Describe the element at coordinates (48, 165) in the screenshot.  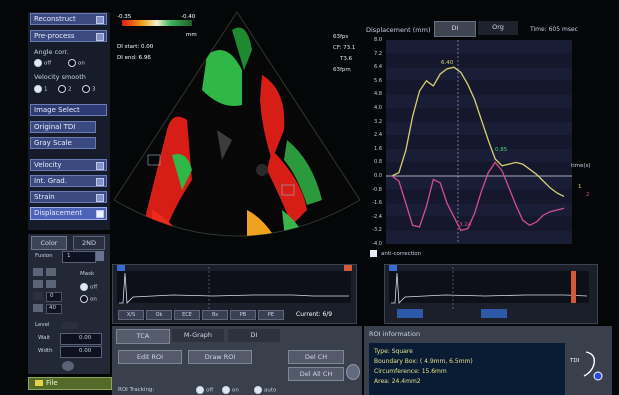
I see `velocity-label: Velocity` at that location.